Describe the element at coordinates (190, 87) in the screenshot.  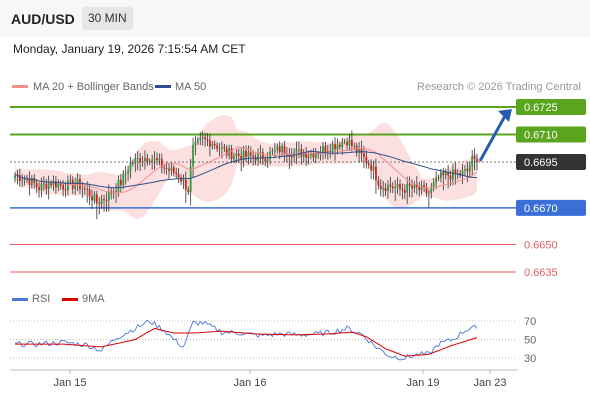
I see `legend-ma50-label: MA 50` at that location.